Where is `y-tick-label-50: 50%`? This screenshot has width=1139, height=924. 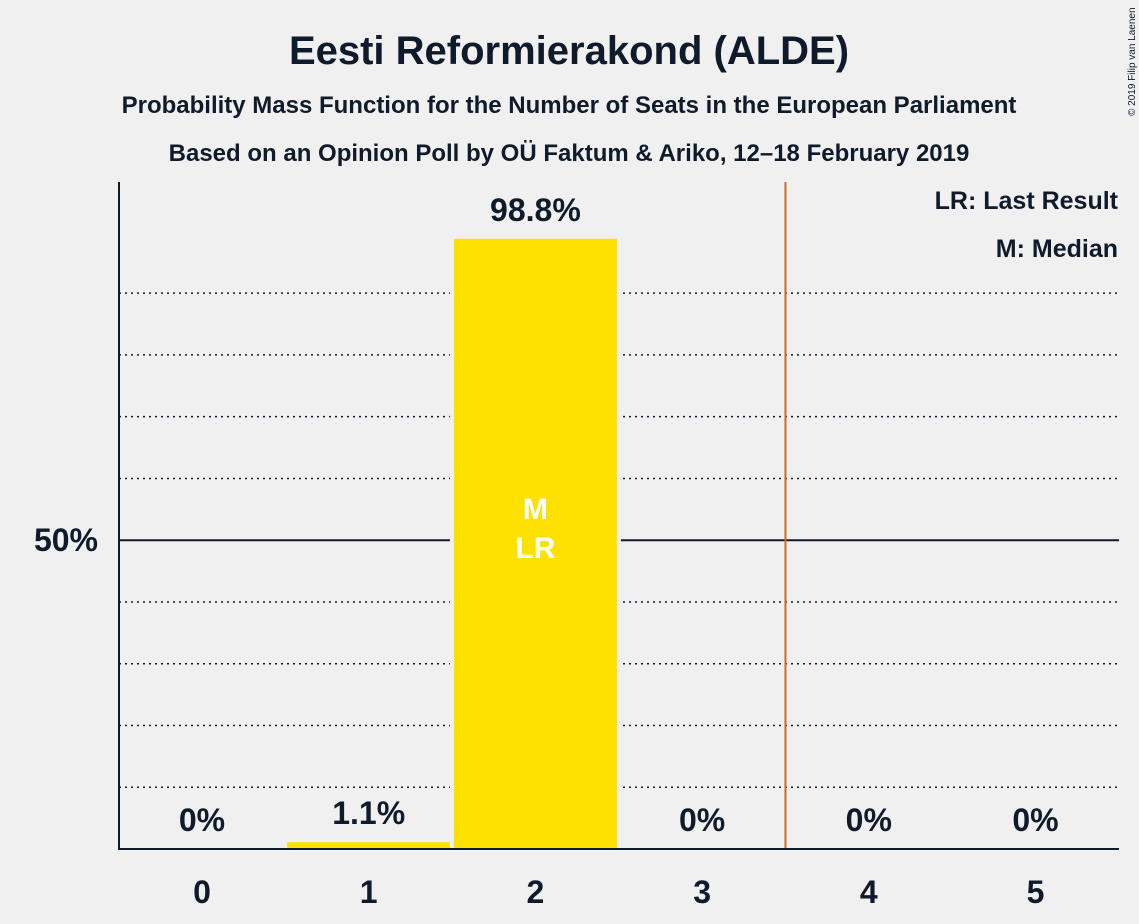
y-tick-label-50: 50% is located at coordinates (66, 540).